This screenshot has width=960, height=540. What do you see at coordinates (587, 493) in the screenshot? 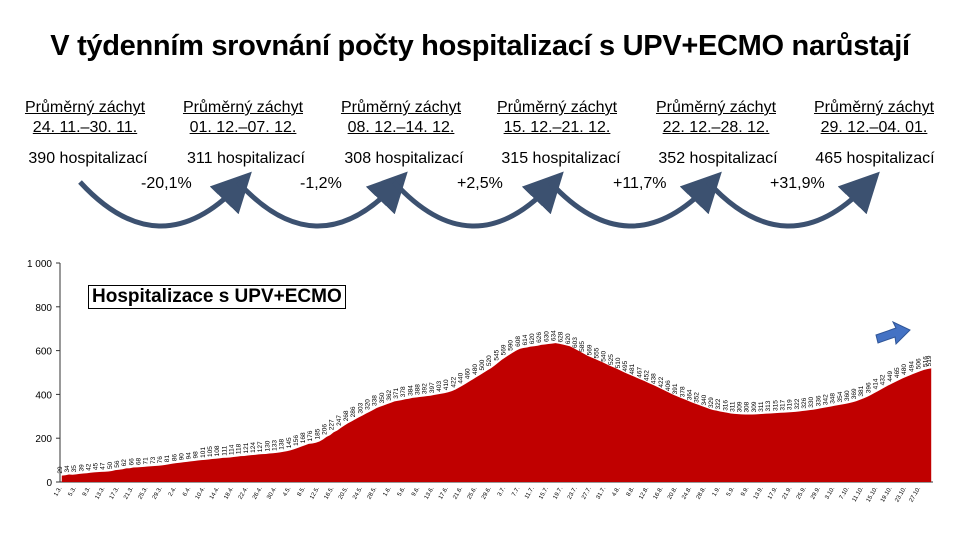
I see `x-tick-label: 27.7.` at bounding box center [587, 493].